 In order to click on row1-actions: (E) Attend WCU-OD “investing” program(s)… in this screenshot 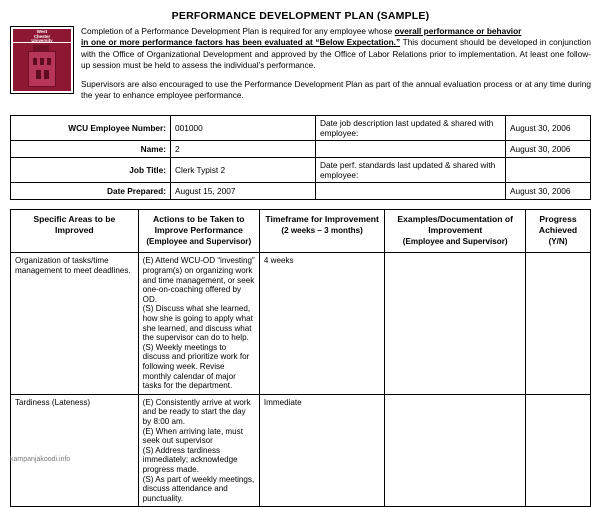, I will do `click(198, 323)`.